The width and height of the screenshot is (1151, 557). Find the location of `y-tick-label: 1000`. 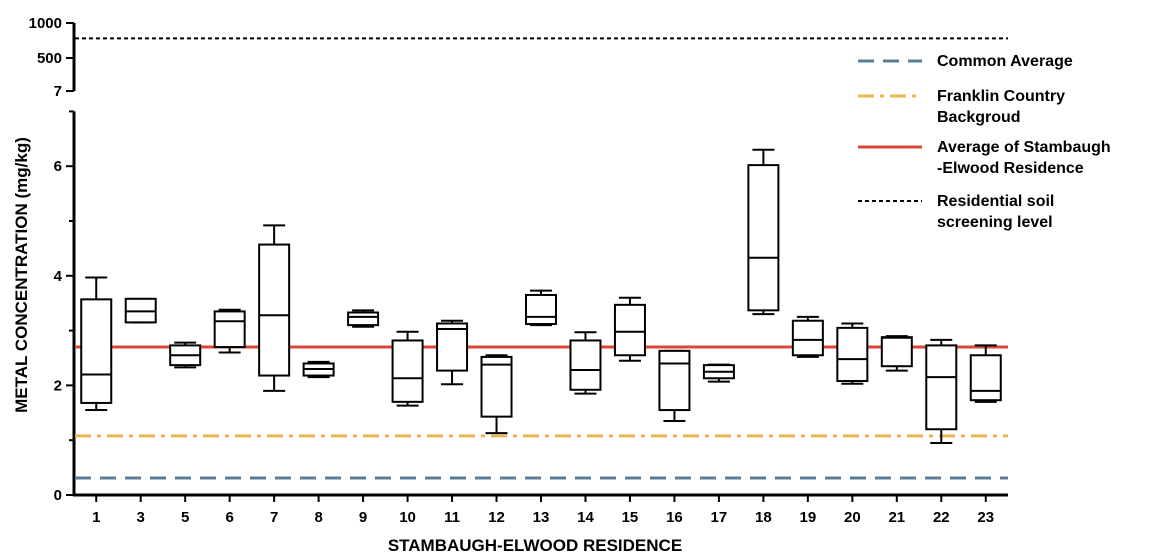

y-tick-label: 1000 is located at coordinates (45, 23).